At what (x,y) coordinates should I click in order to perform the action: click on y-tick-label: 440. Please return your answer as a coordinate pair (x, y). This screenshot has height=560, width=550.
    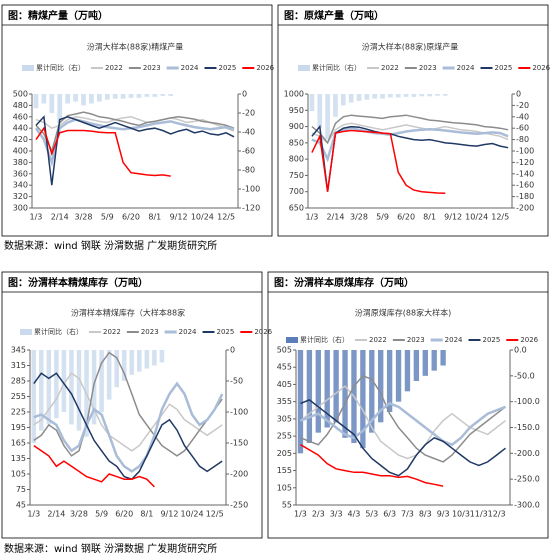
    Looking at the image, I should click on (20, 128).